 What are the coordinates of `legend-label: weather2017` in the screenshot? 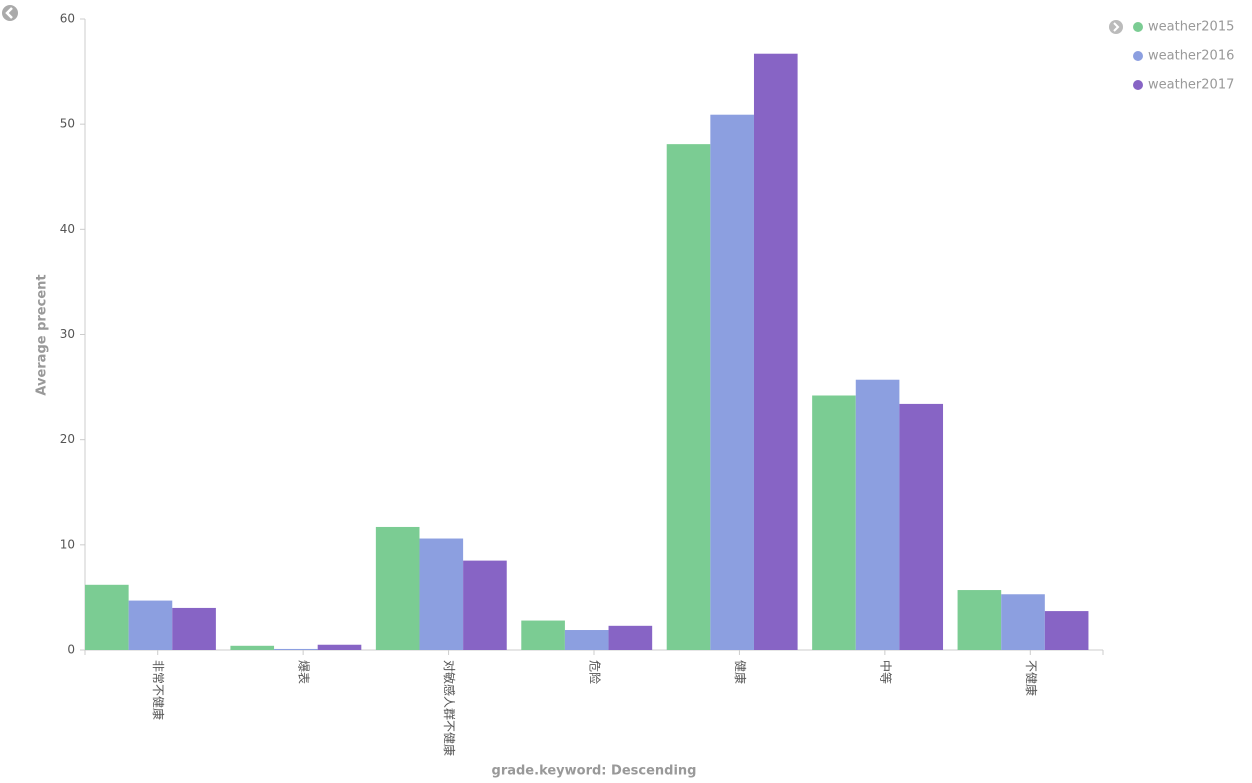 It's located at (1191, 85).